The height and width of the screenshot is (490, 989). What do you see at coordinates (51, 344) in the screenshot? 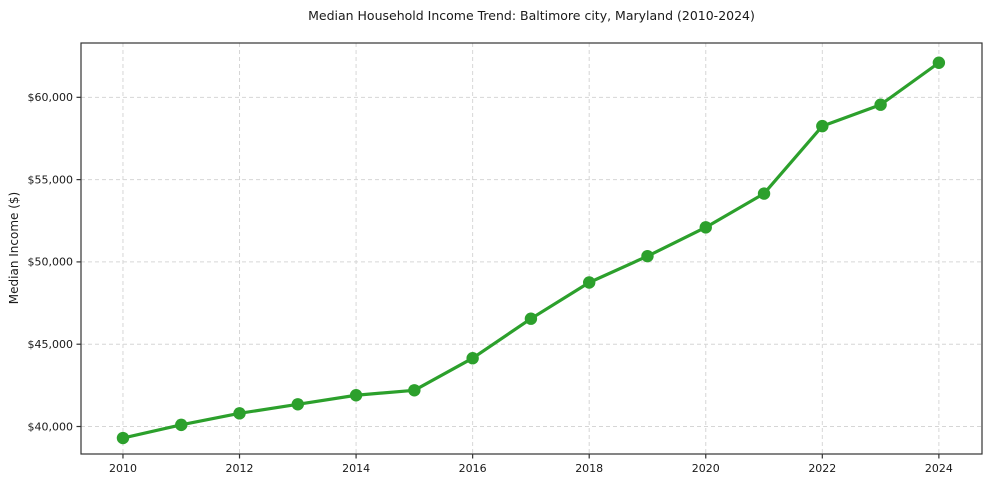
I see `y-tick-label: $45,000` at bounding box center [51, 344].